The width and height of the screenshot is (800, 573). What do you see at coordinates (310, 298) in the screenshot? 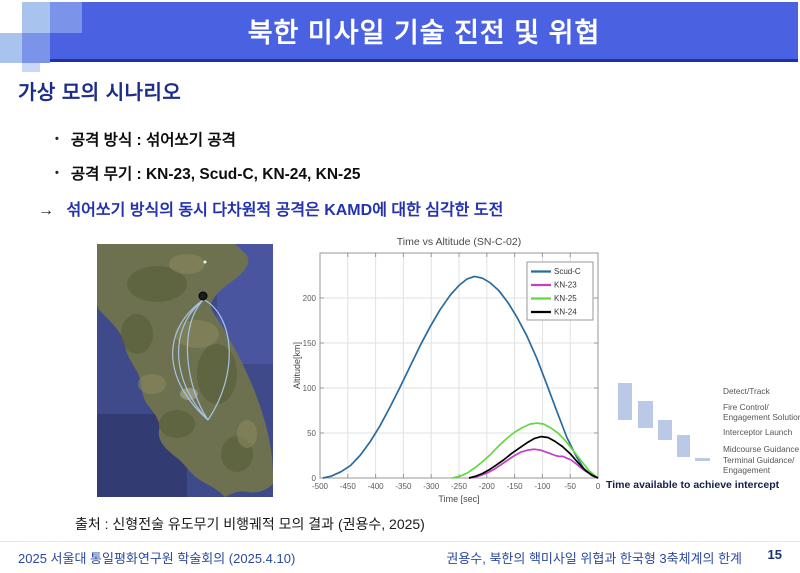
I see `y-tick-label: 200` at bounding box center [310, 298].